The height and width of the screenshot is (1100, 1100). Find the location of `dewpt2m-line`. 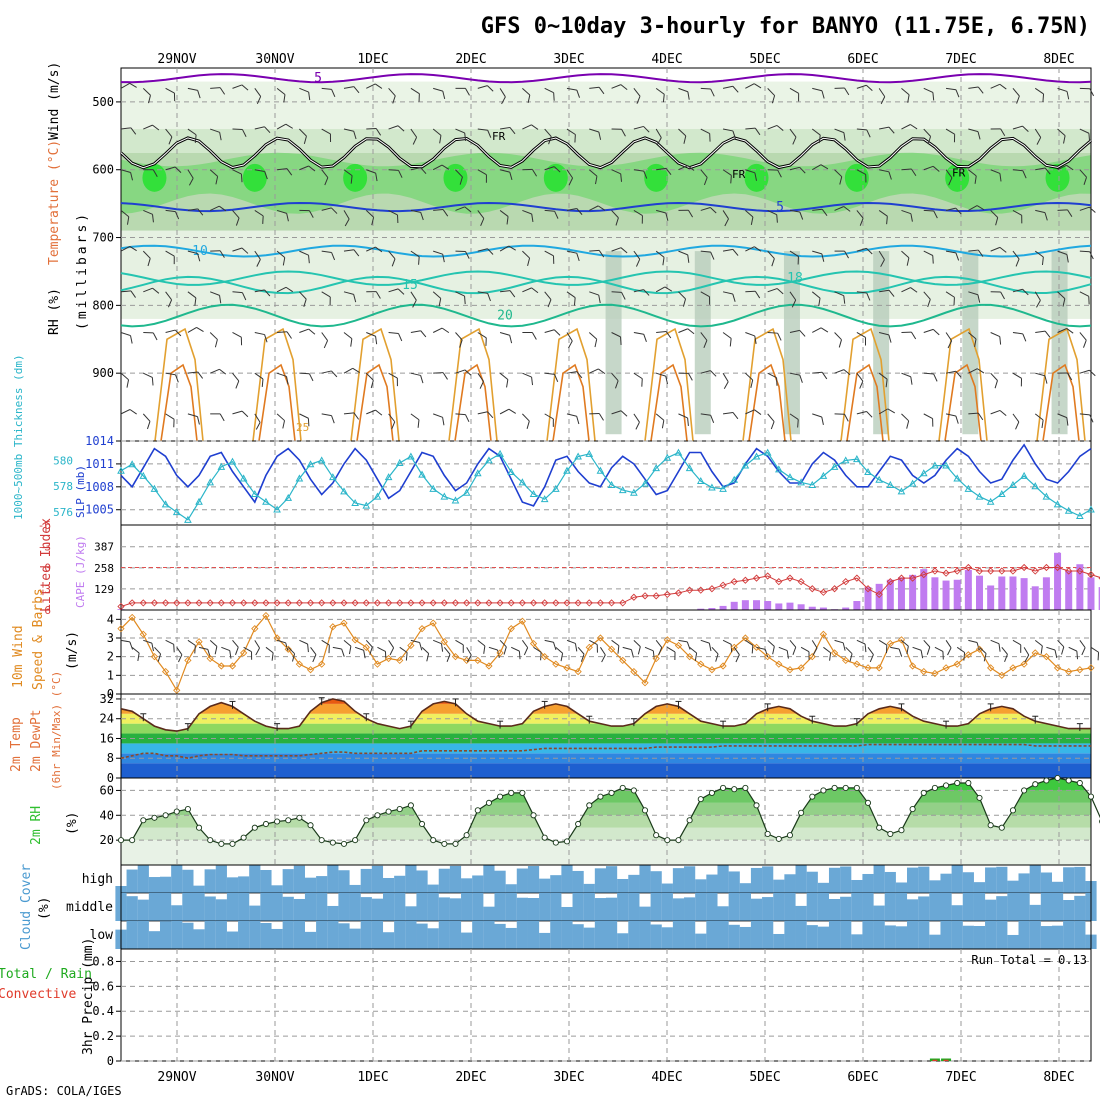

dewpt2m-line is located at coordinates (605, 751).